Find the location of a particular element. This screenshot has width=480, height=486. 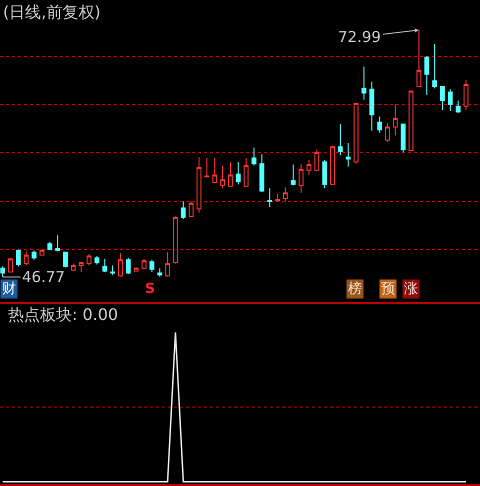

chart-title: (日线,前复权) is located at coordinates (52, 12).